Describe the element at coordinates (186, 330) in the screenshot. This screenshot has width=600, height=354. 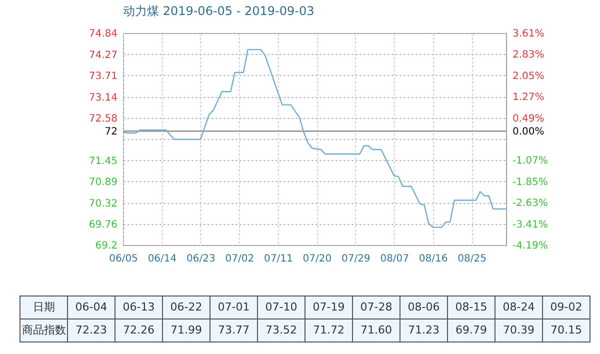
I see `data-label: 71.99` at that location.